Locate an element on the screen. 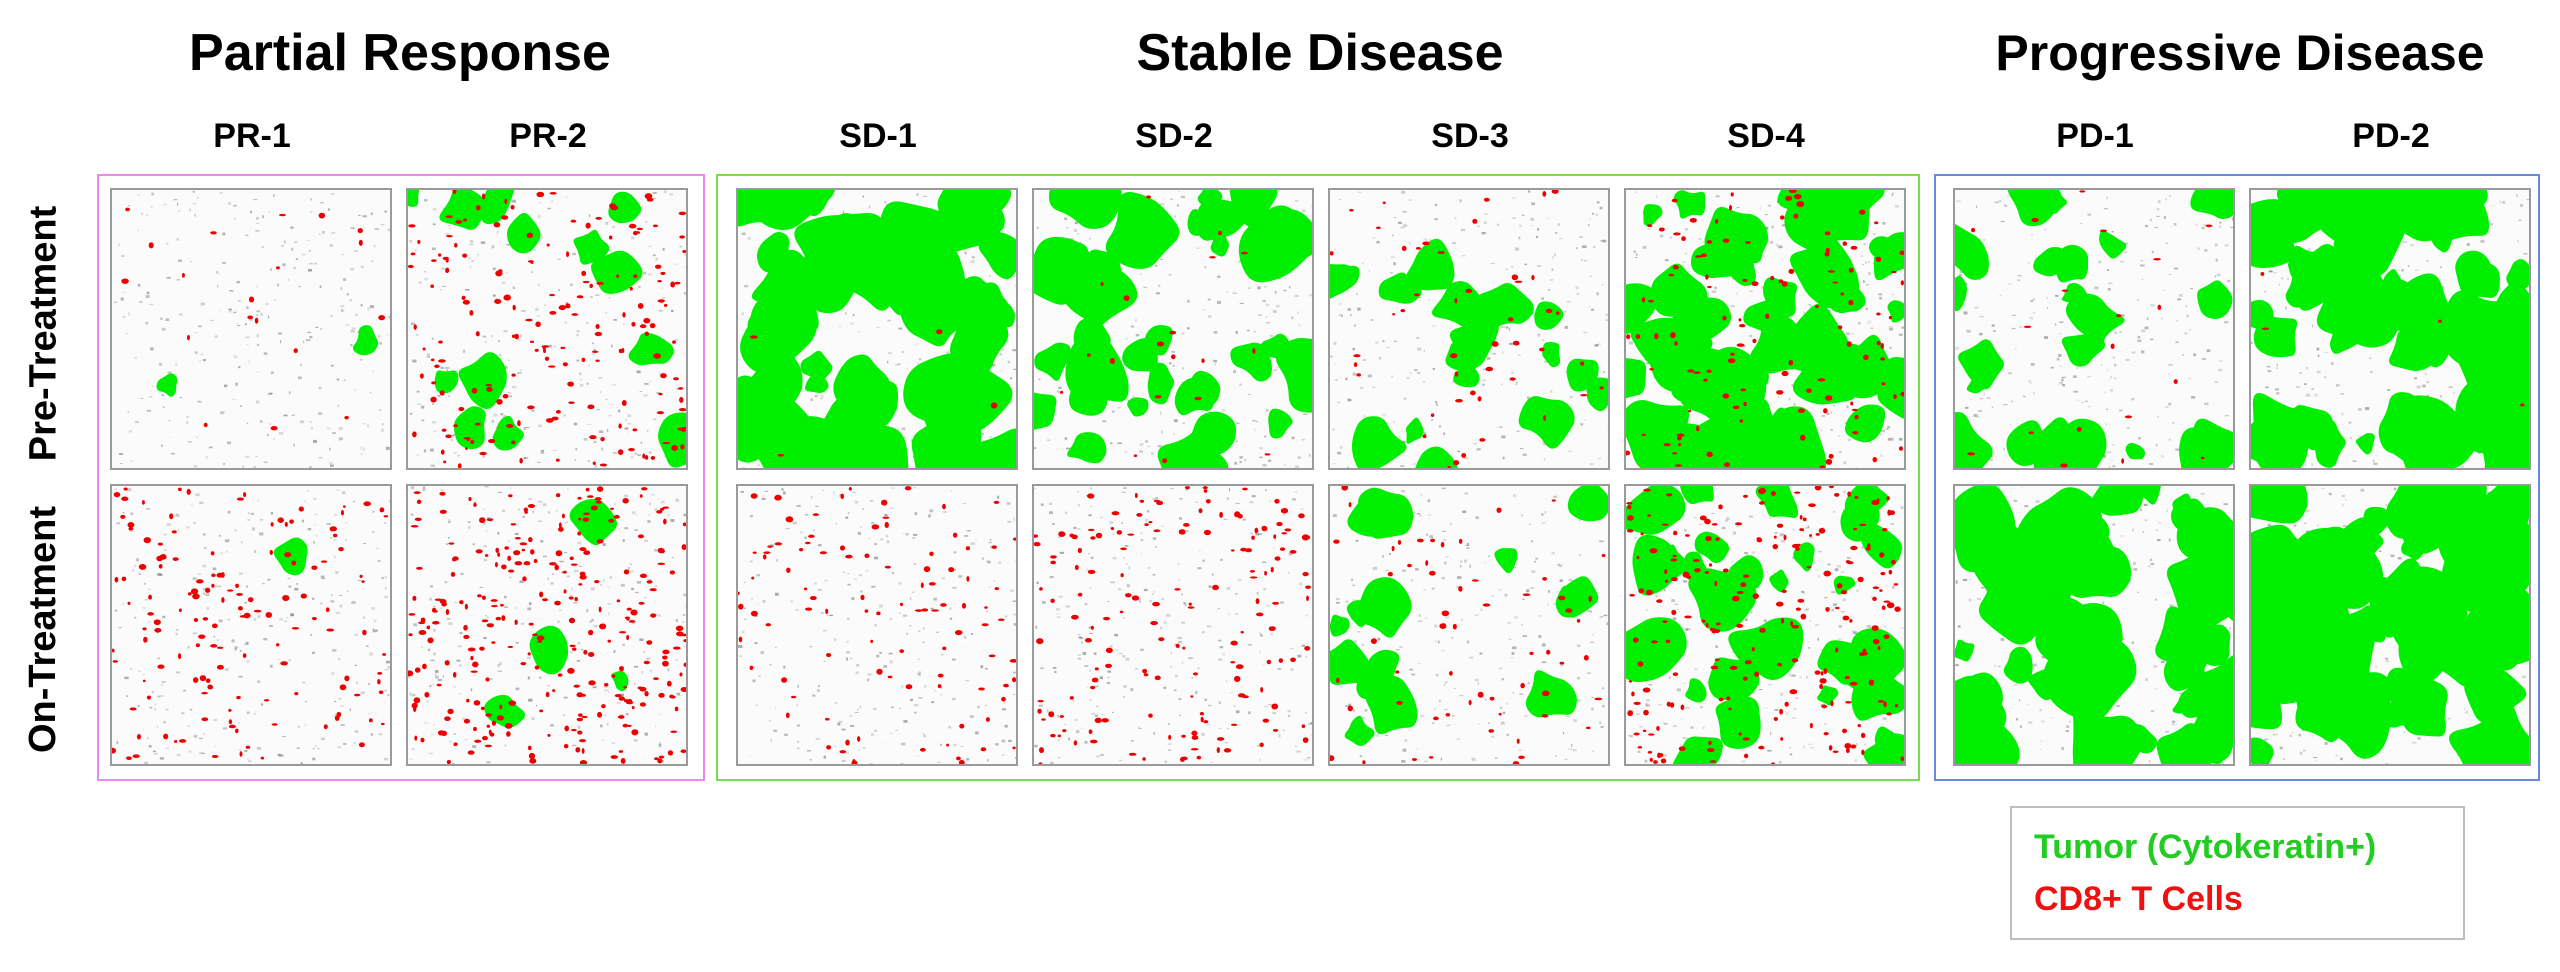 Image resolution: width=2560 pixels, height=972 pixels. panel-sd-1-on-treatment is located at coordinates (877, 625).